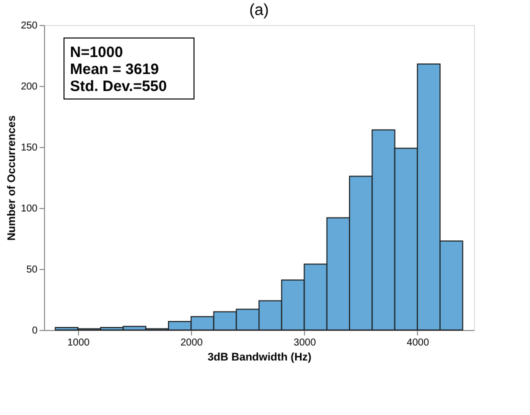 Image resolution: width=530 pixels, height=415 pixels. Describe the element at coordinates (192, 343) in the screenshot. I see `x-tick-label: 2000` at that location.